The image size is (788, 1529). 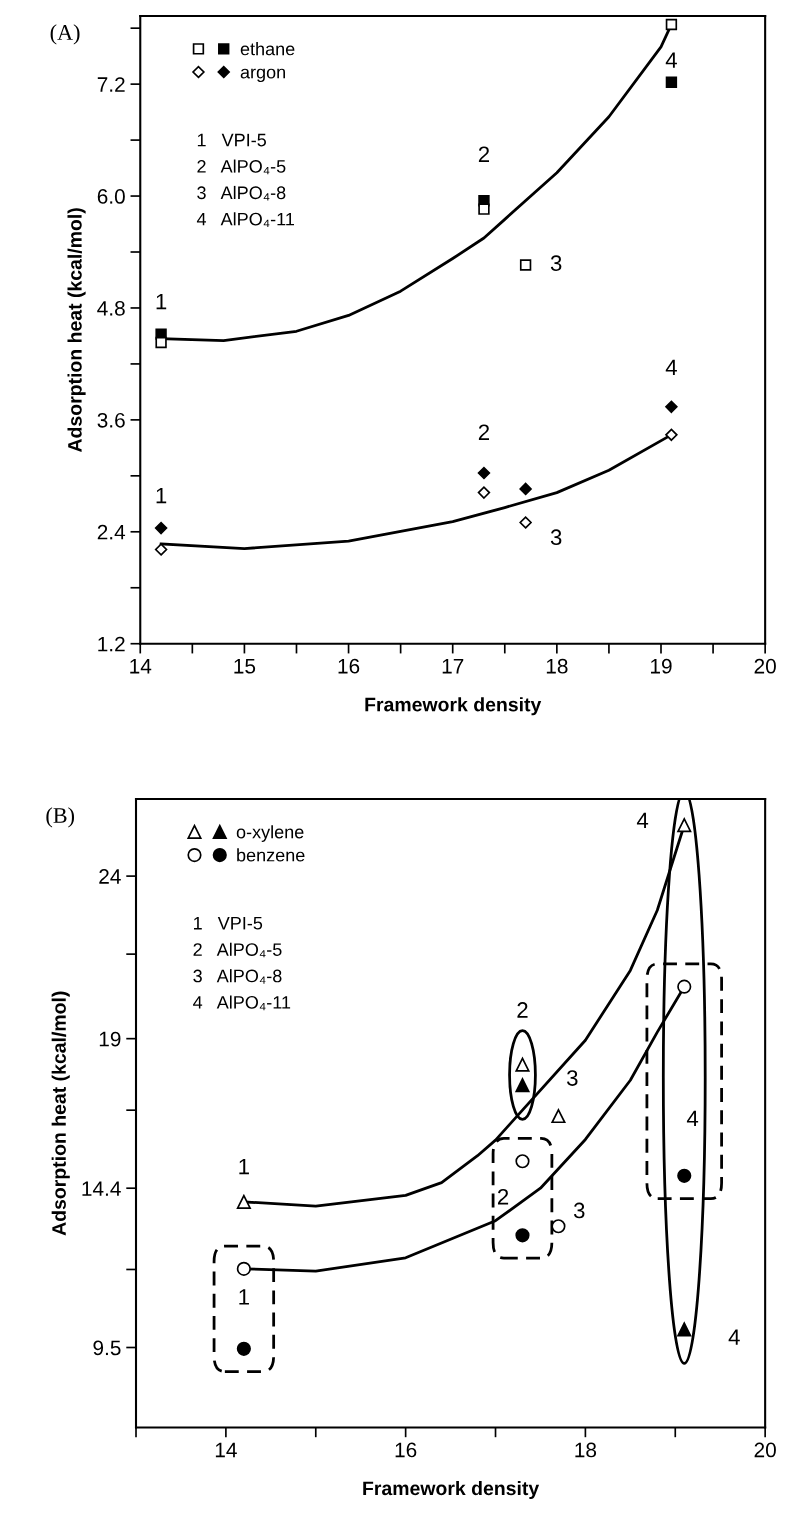 What do you see at coordinates (111, 532) in the screenshot?
I see `y-tick-label: 2.4` at bounding box center [111, 532].